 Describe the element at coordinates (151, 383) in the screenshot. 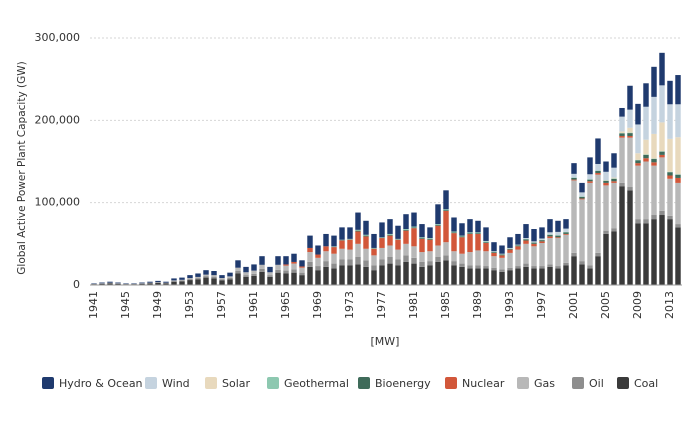

I see `legend-swatch` at that location.